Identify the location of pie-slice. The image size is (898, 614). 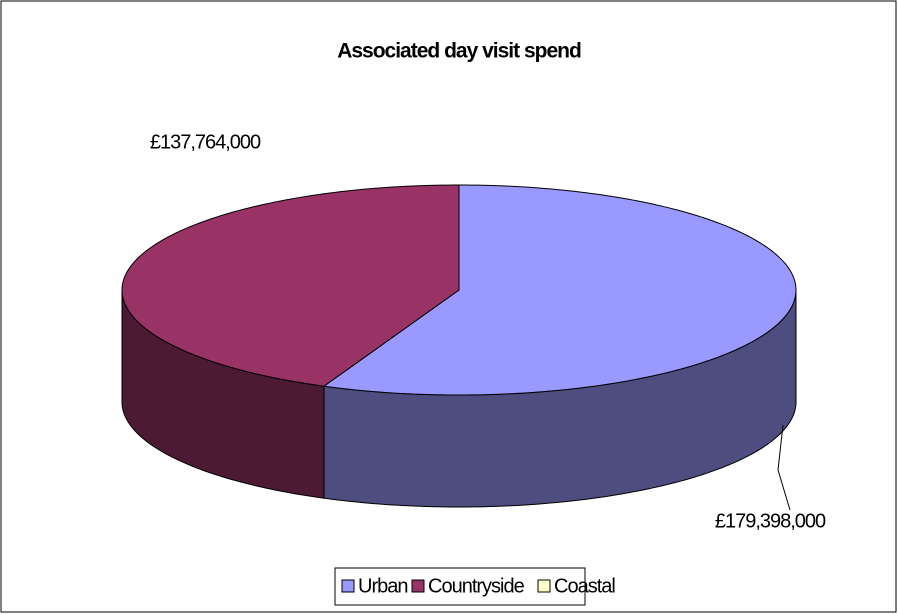
(290, 285).